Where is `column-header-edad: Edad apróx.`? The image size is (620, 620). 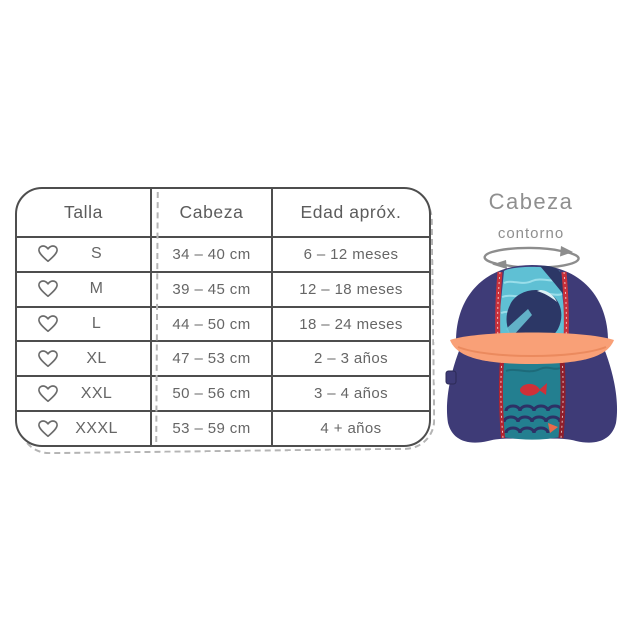 column-header-edad: Edad apróx. is located at coordinates (350, 212).